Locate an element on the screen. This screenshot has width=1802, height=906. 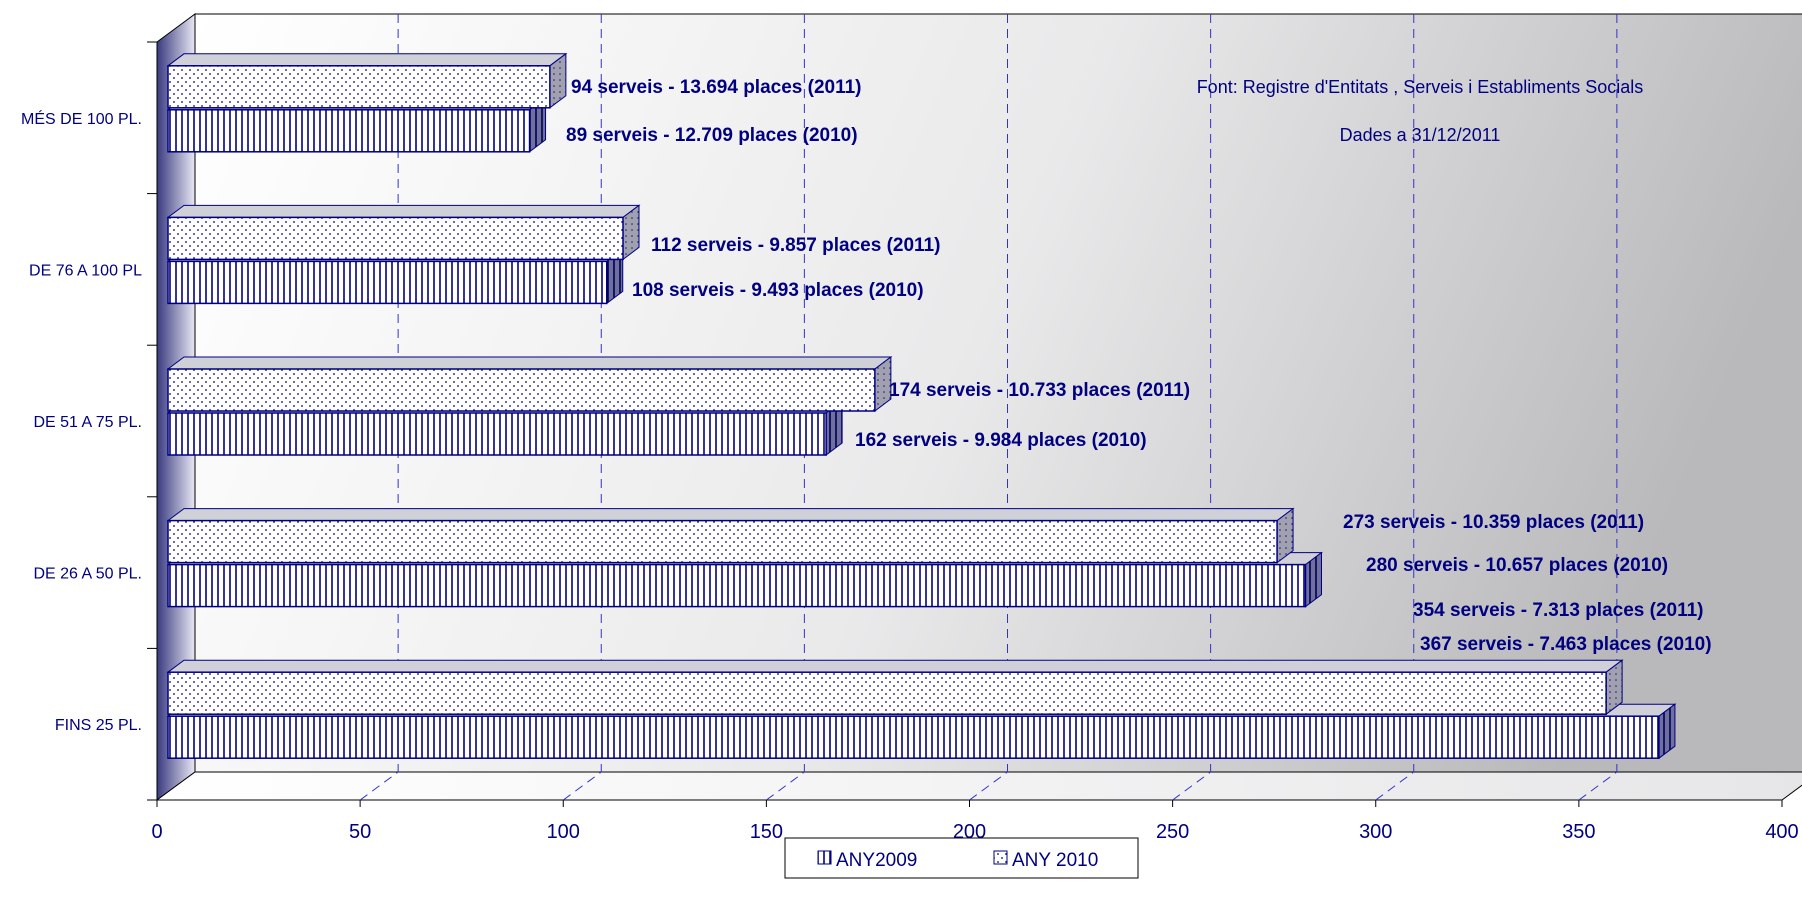
category-label: DE 51 A 75 PL. is located at coordinates (87, 422).